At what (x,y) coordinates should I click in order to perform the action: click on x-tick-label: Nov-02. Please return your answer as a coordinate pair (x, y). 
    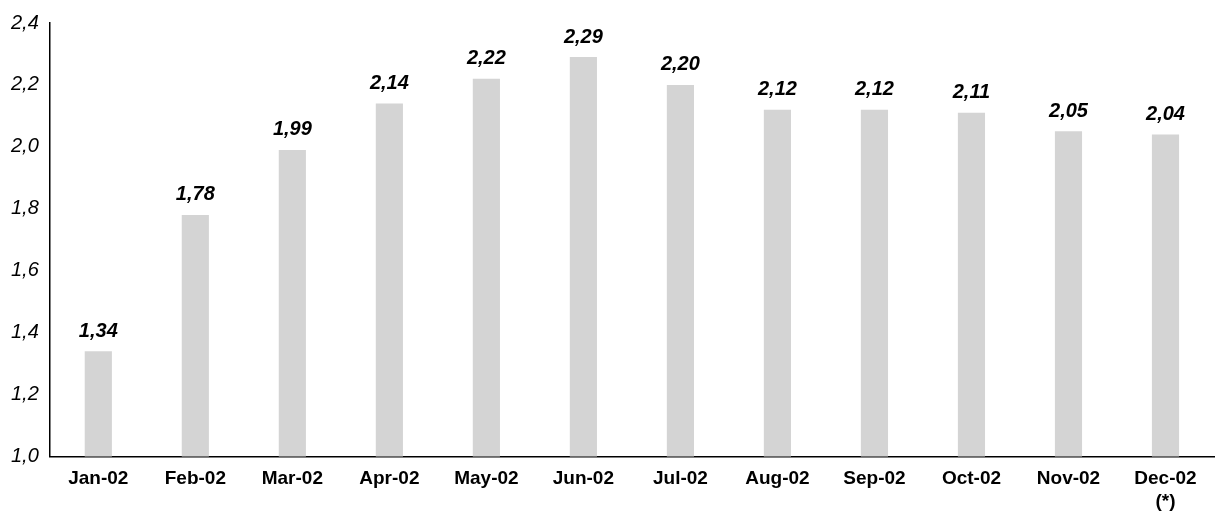
    Looking at the image, I should click on (1068, 478).